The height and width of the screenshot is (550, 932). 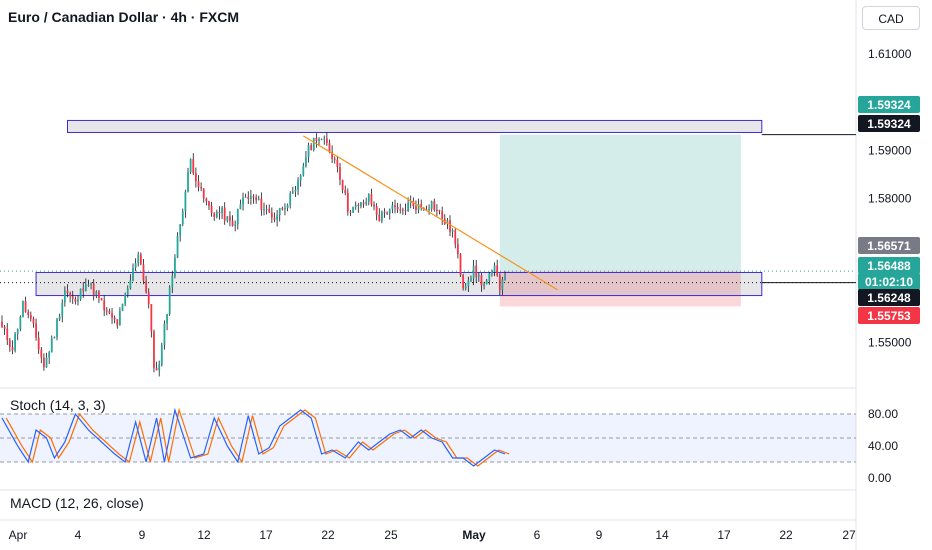 I want to click on price-tag-label: 1.56571, so click(x=889, y=246).